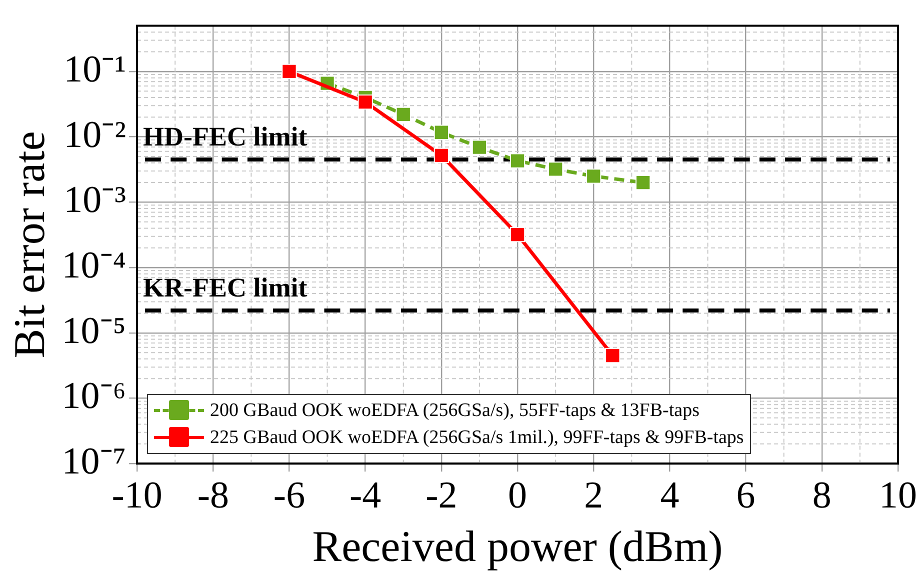 The height and width of the screenshot is (576, 920). I want to click on x-tick-label: 4, so click(670, 495).